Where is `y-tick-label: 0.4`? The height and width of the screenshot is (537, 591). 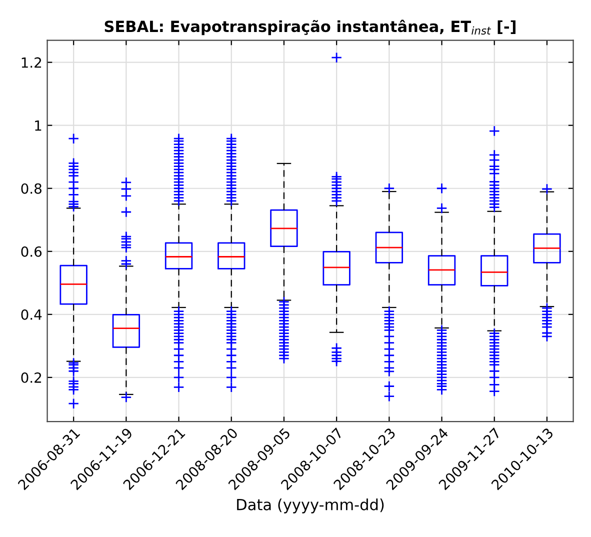 y-tick-label: 0.4 is located at coordinates (31, 314).